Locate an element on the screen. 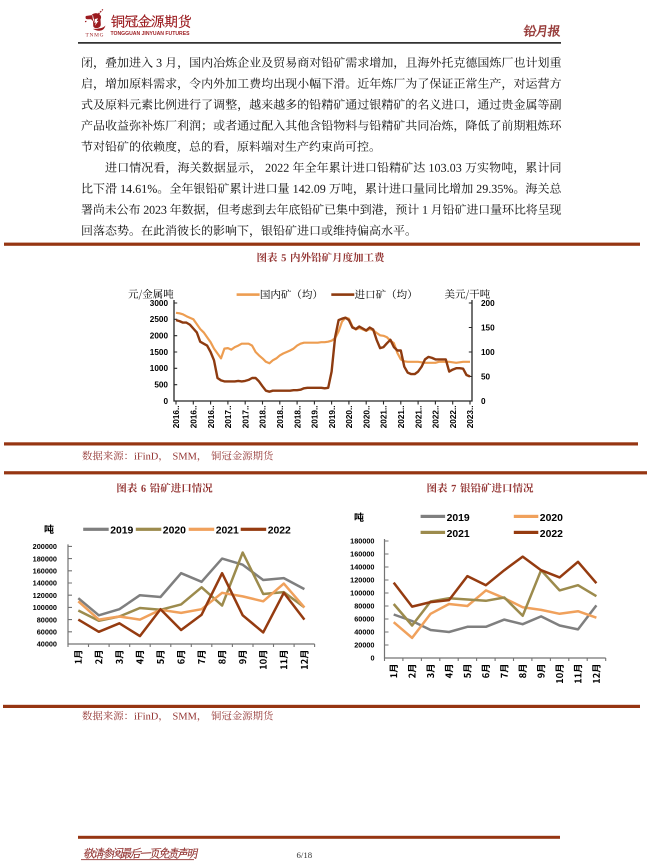 The width and height of the screenshot is (647, 866). svg-text: 50 is located at coordinates (486, 376).